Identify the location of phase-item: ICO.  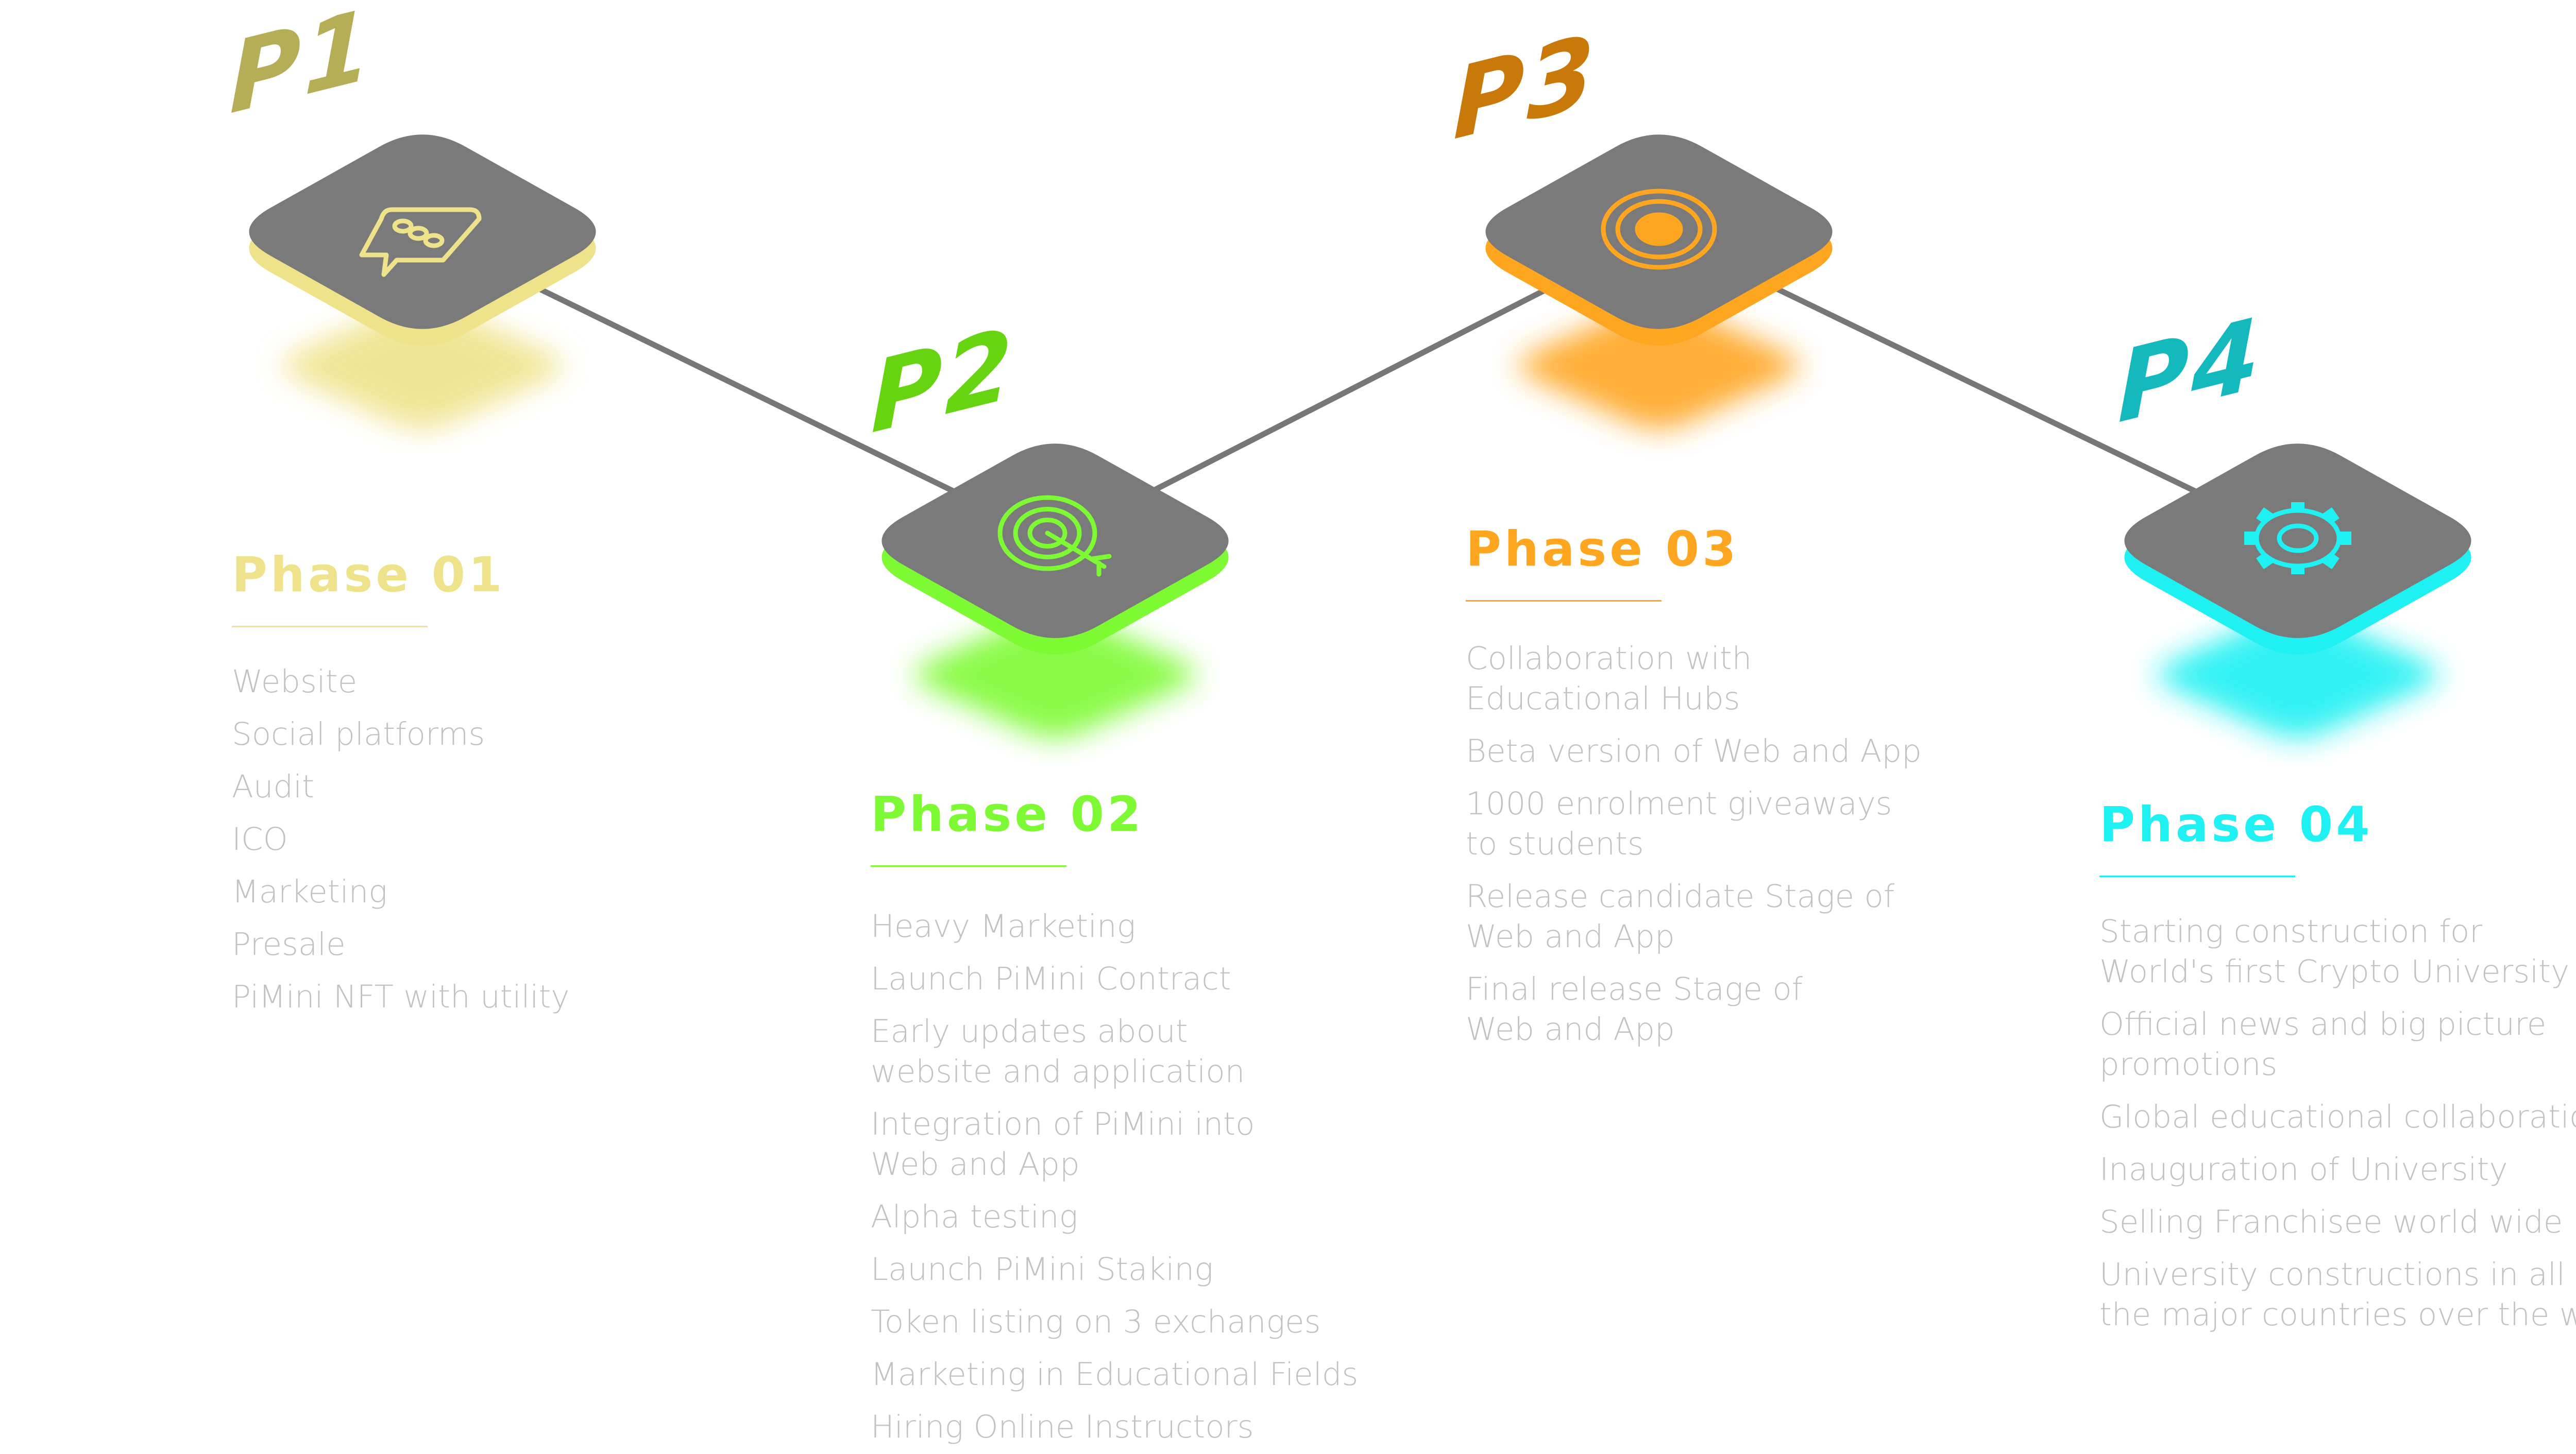
(260, 839).